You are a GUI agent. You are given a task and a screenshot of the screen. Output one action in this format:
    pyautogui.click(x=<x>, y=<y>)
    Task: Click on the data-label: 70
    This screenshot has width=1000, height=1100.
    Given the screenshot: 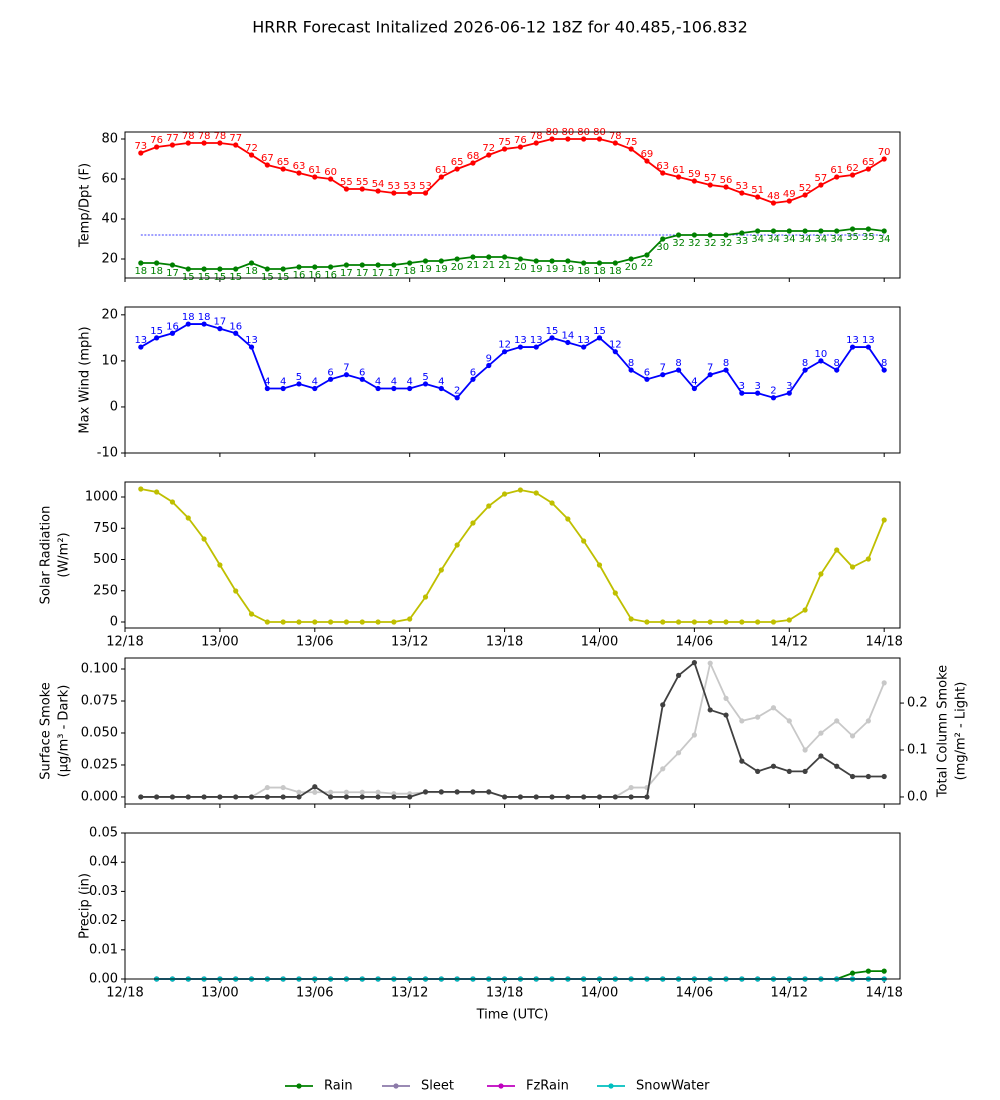 What is the action you would take?
    pyautogui.click(x=884, y=152)
    